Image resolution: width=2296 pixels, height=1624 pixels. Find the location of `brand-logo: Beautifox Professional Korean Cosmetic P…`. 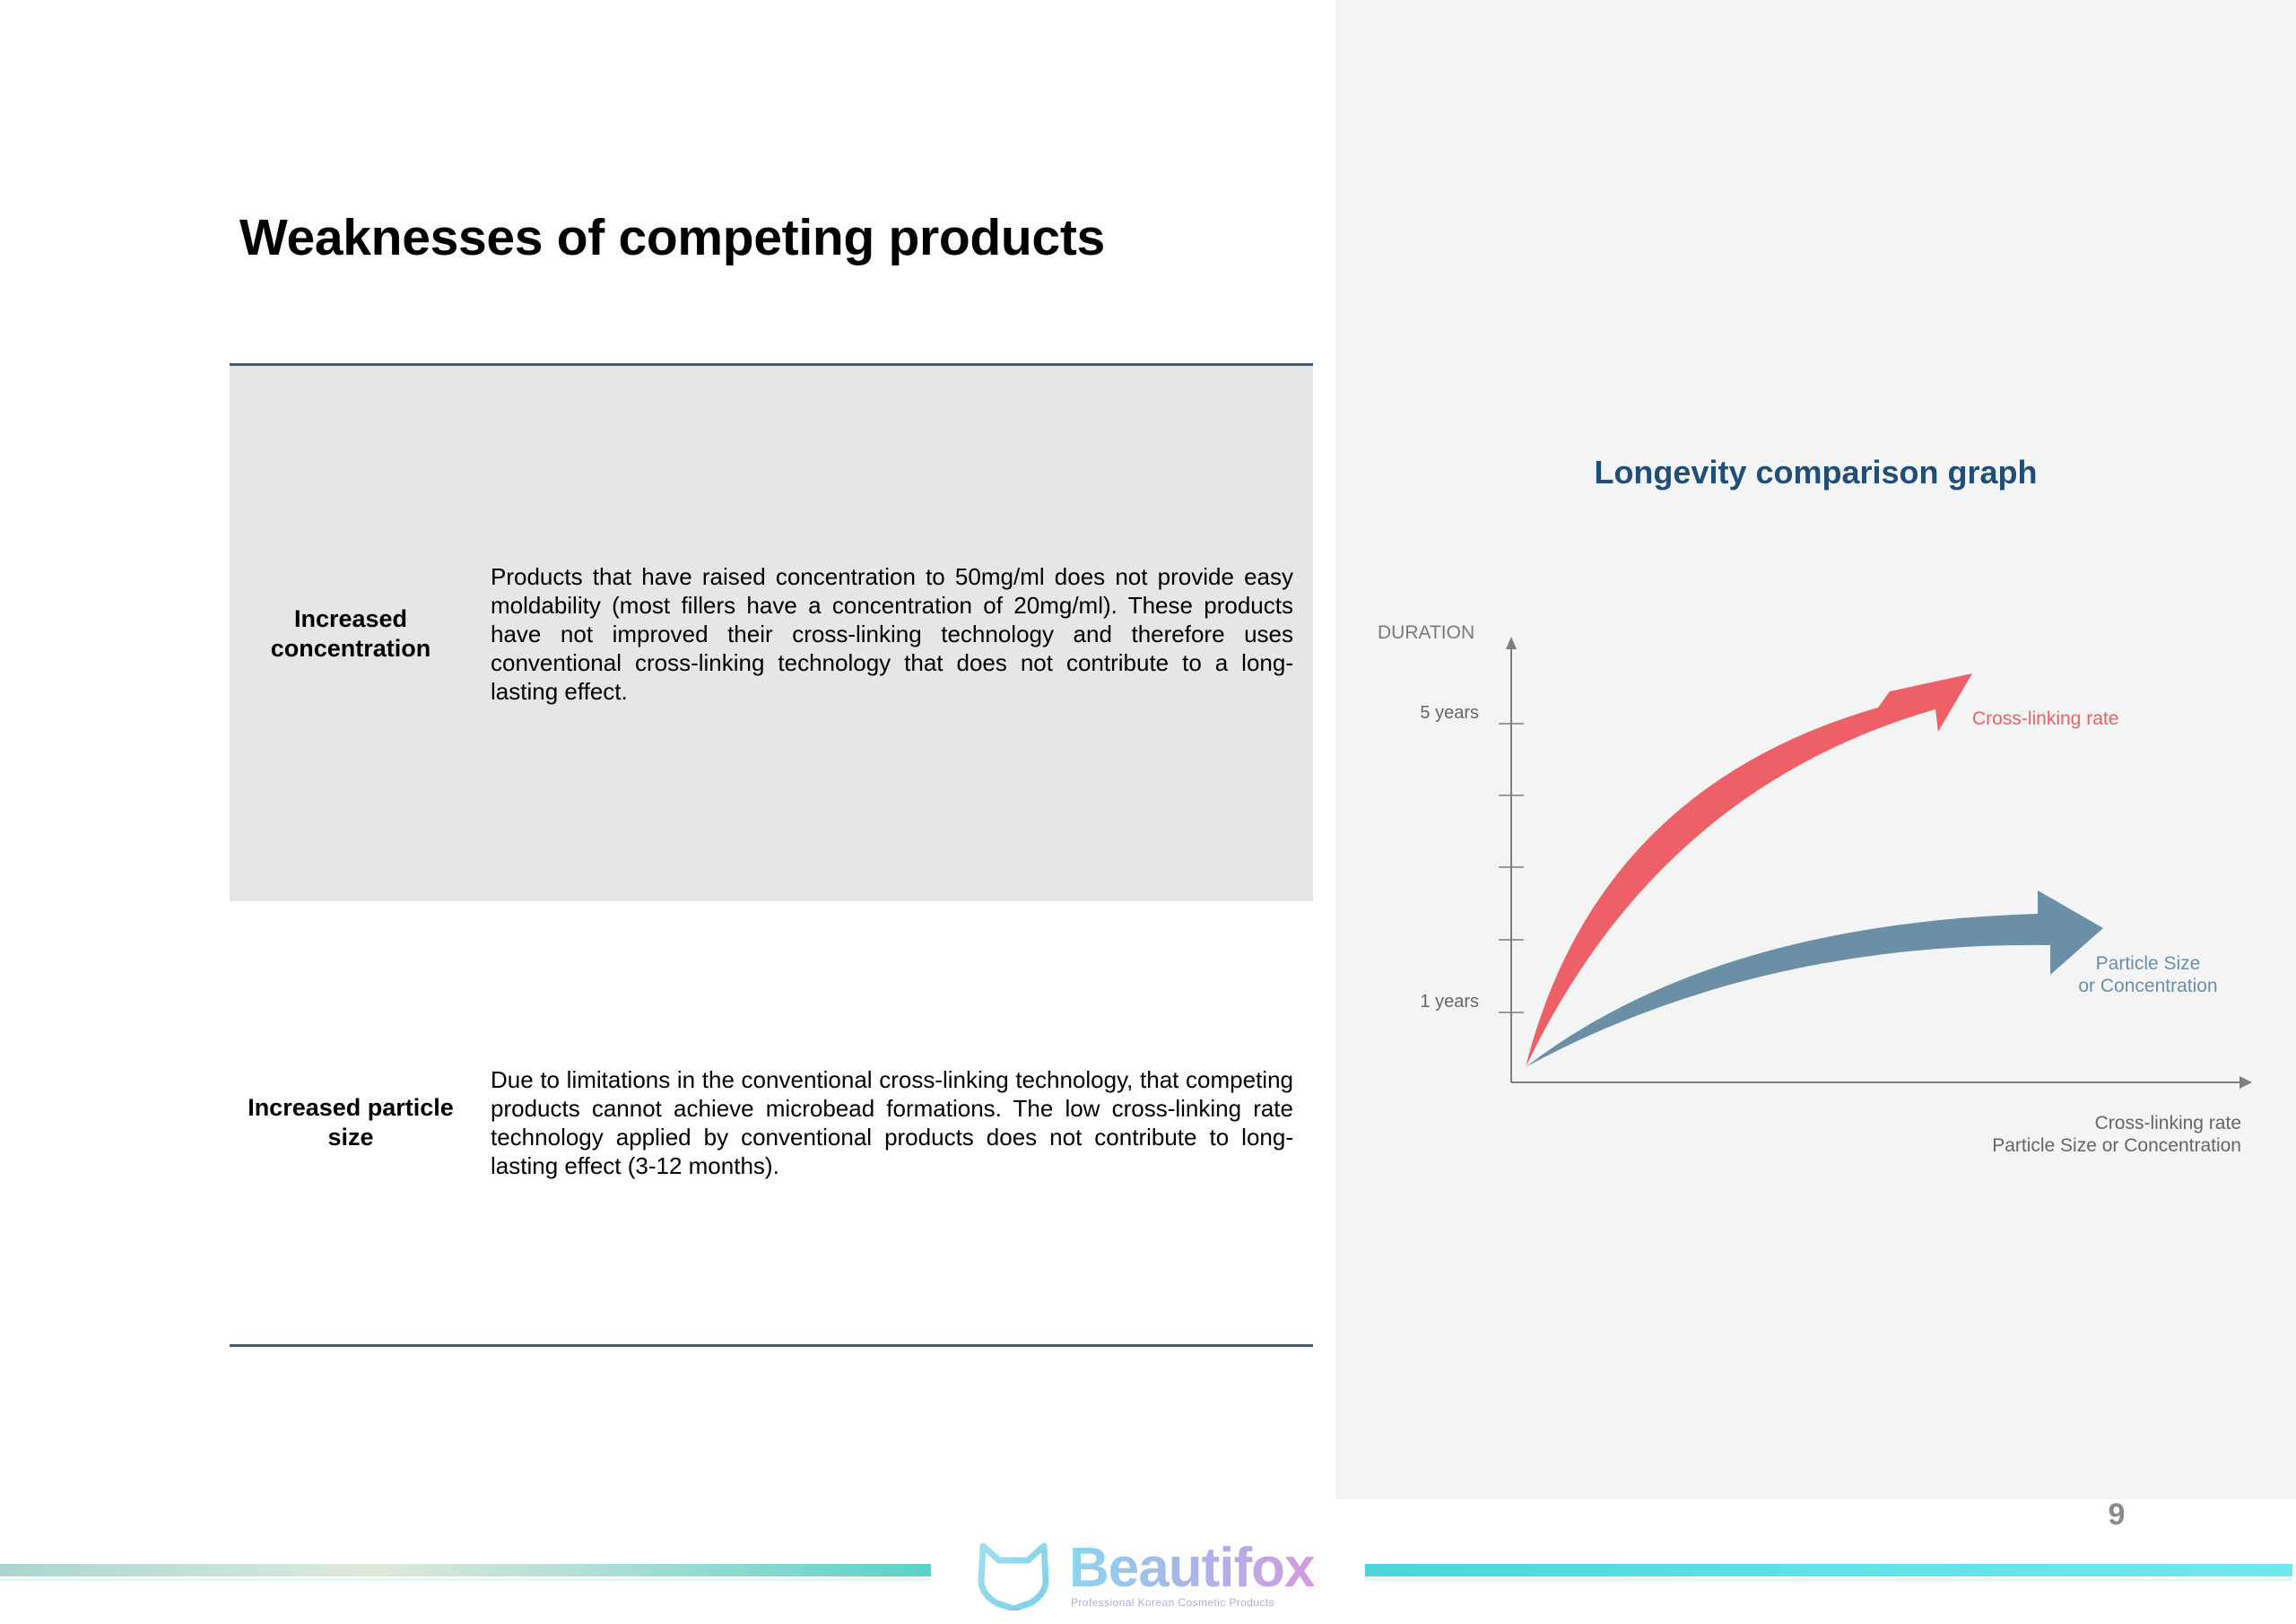

brand-logo: Beautifox Professional Korean Cosmetic P… is located at coordinates (1155, 1576).